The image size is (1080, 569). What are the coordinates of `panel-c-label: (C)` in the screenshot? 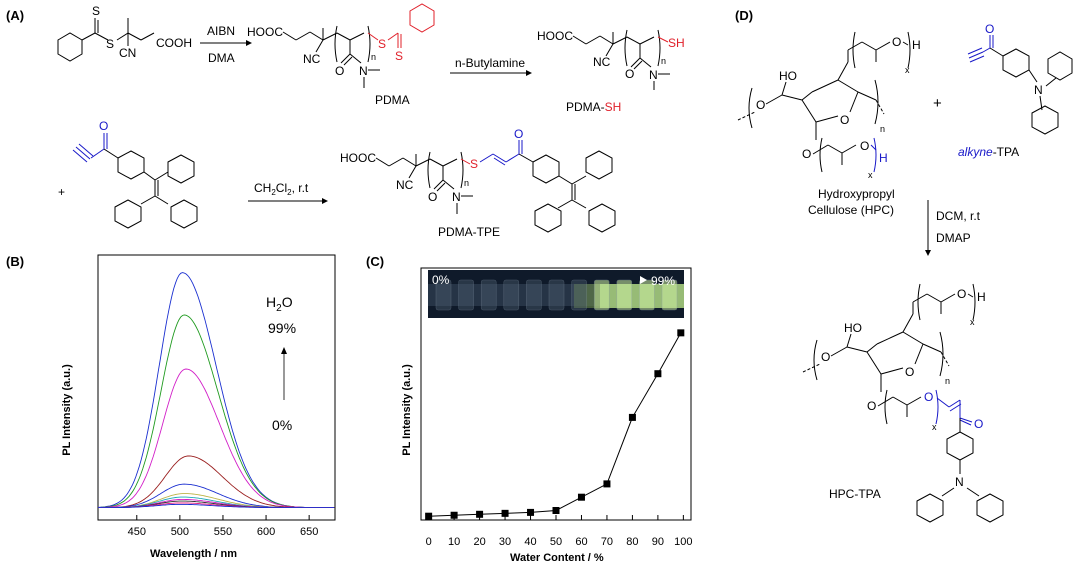 It's located at (375, 261).